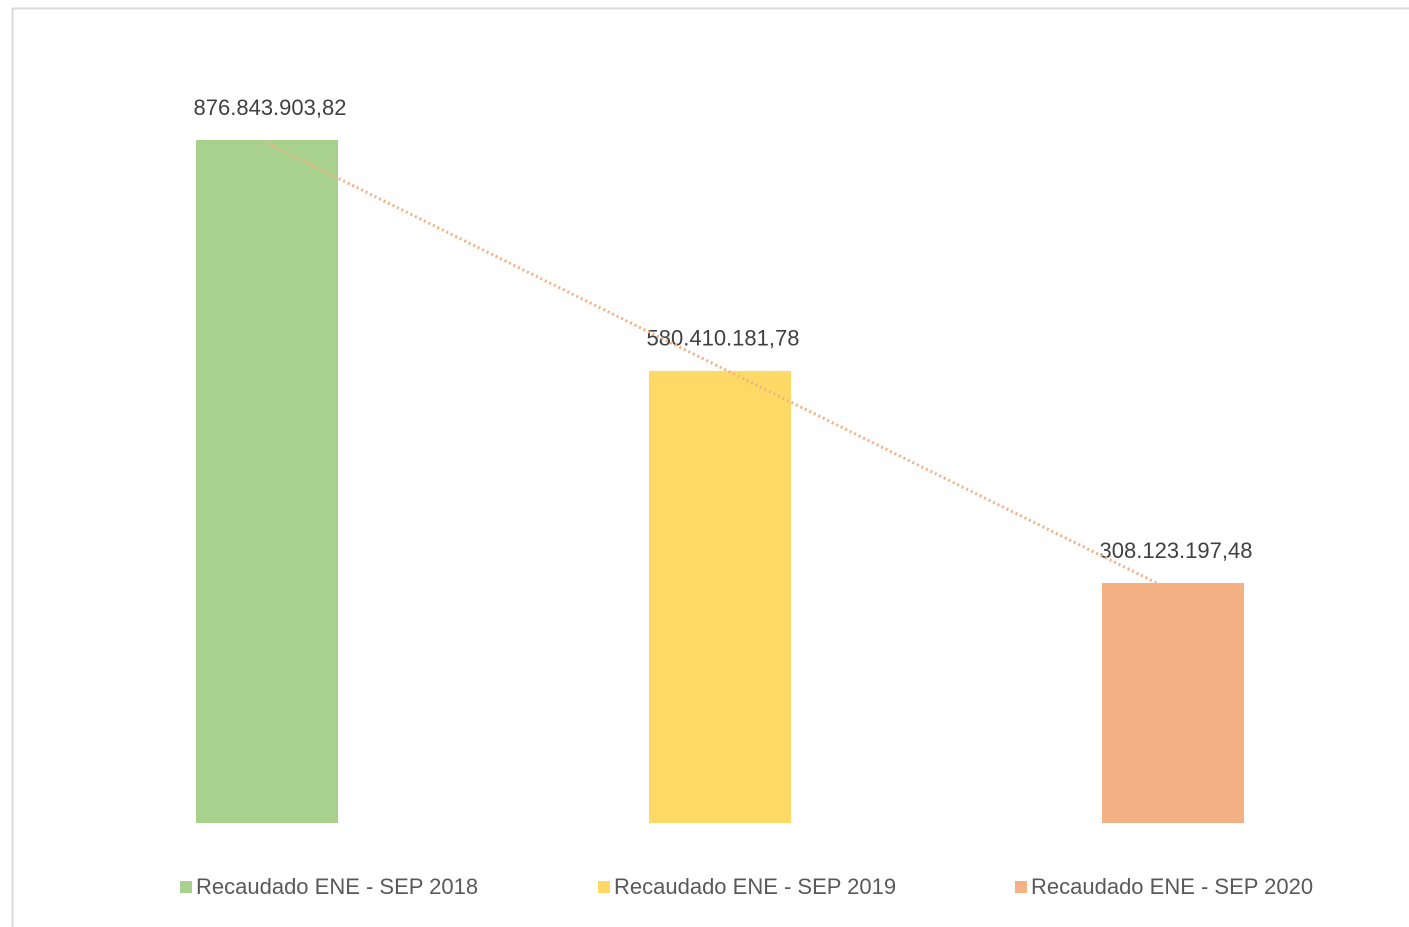  Describe the element at coordinates (1172, 886) in the screenshot. I see `legend-label: Recaudado ENE - SEP 2020` at that location.